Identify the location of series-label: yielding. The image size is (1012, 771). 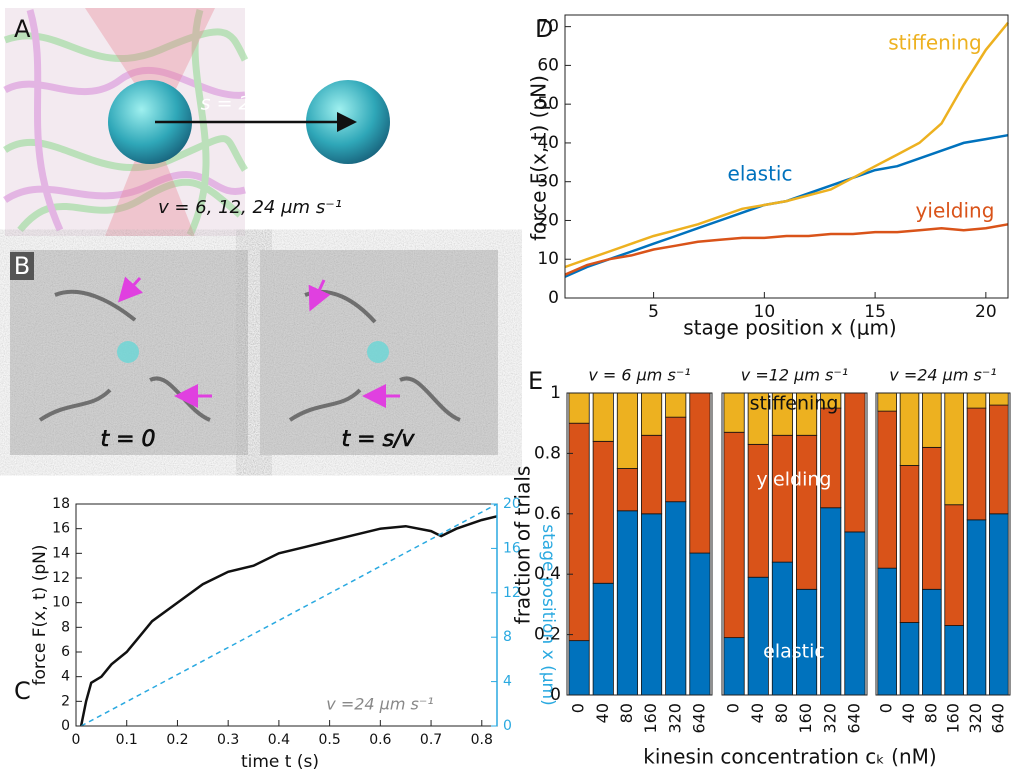
(955, 211).